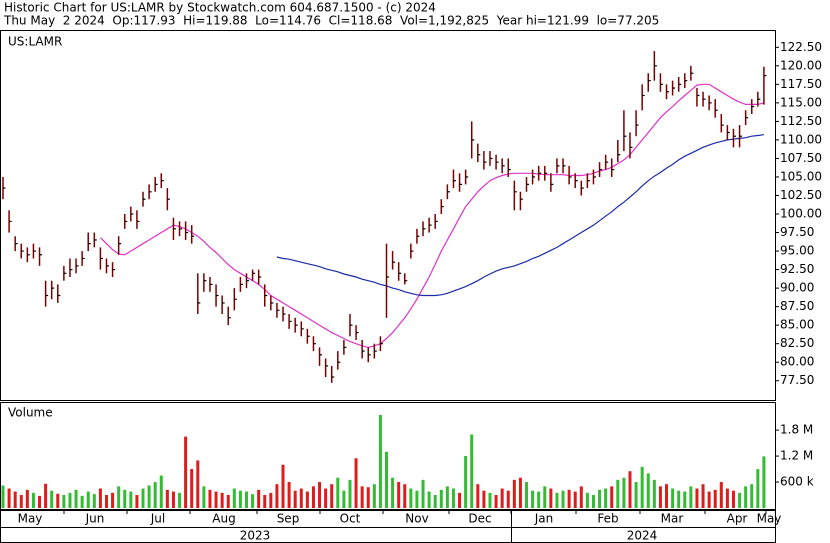 Image resolution: width=830 pixels, height=543 pixels. What do you see at coordinates (288, 519) in the screenshot?
I see `month-label: Sep` at bounding box center [288, 519].